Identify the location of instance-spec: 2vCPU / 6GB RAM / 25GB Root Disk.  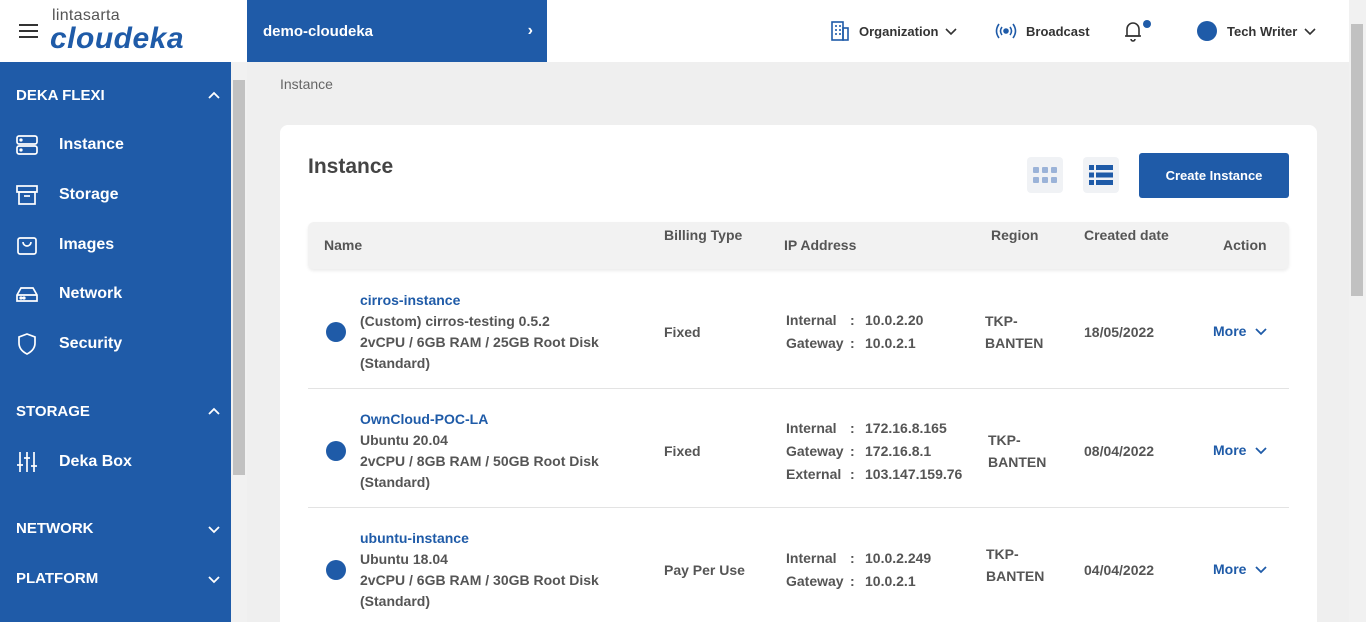
(479, 342).